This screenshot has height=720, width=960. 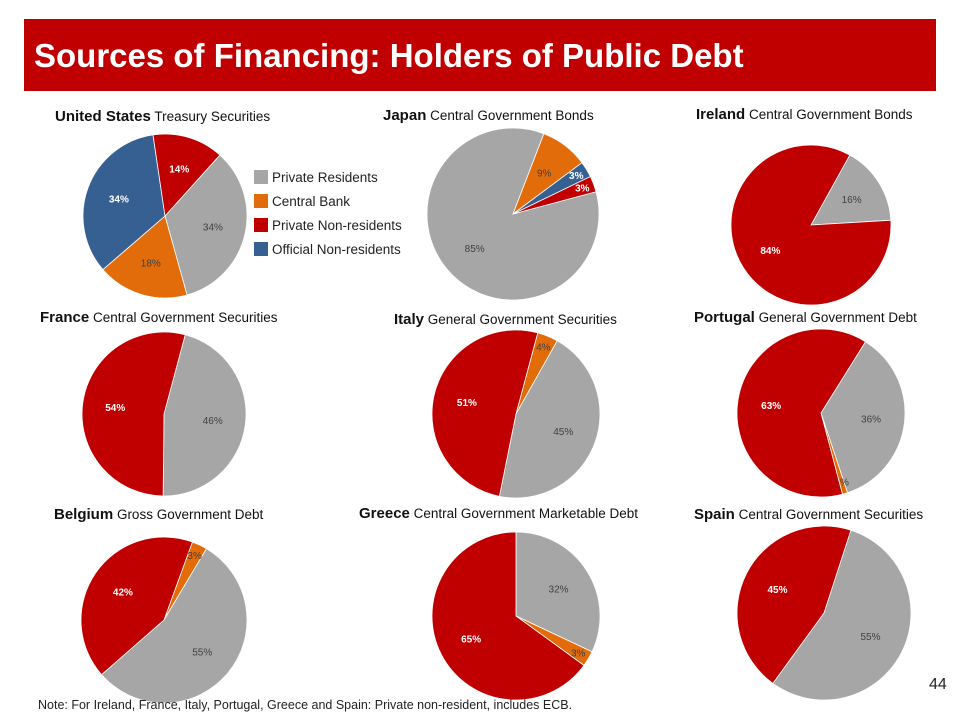 What do you see at coordinates (835, 317) in the screenshot?
I see `chart-subtitle: General Government Debt` at bounding box center [835, 317].